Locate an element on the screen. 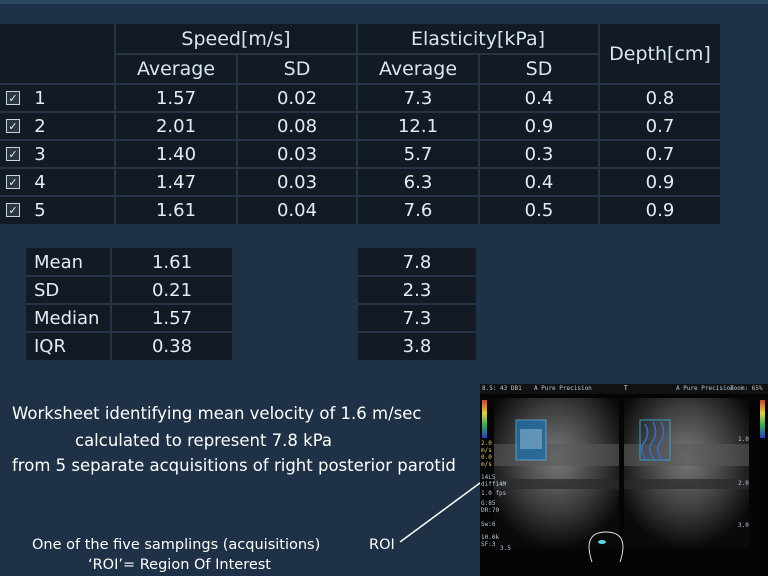 The width and height of the screenshot is (768, 576). us-probe-model: 14L5 is located at coordinates (488, 477).